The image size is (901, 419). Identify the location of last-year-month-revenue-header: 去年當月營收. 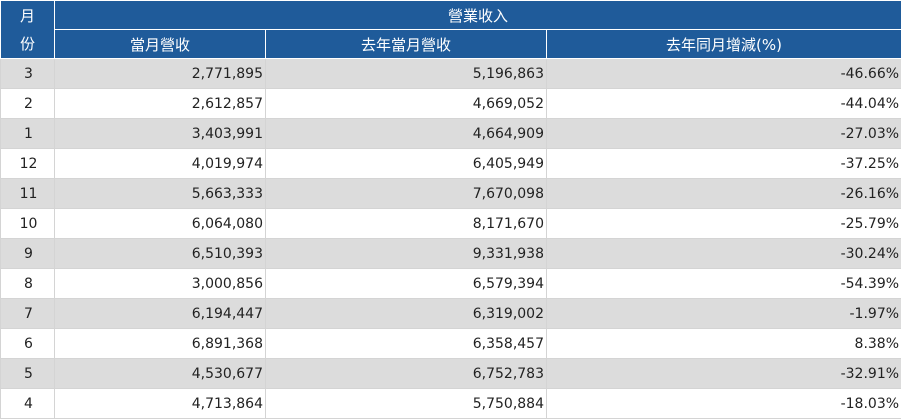
(406, 44).